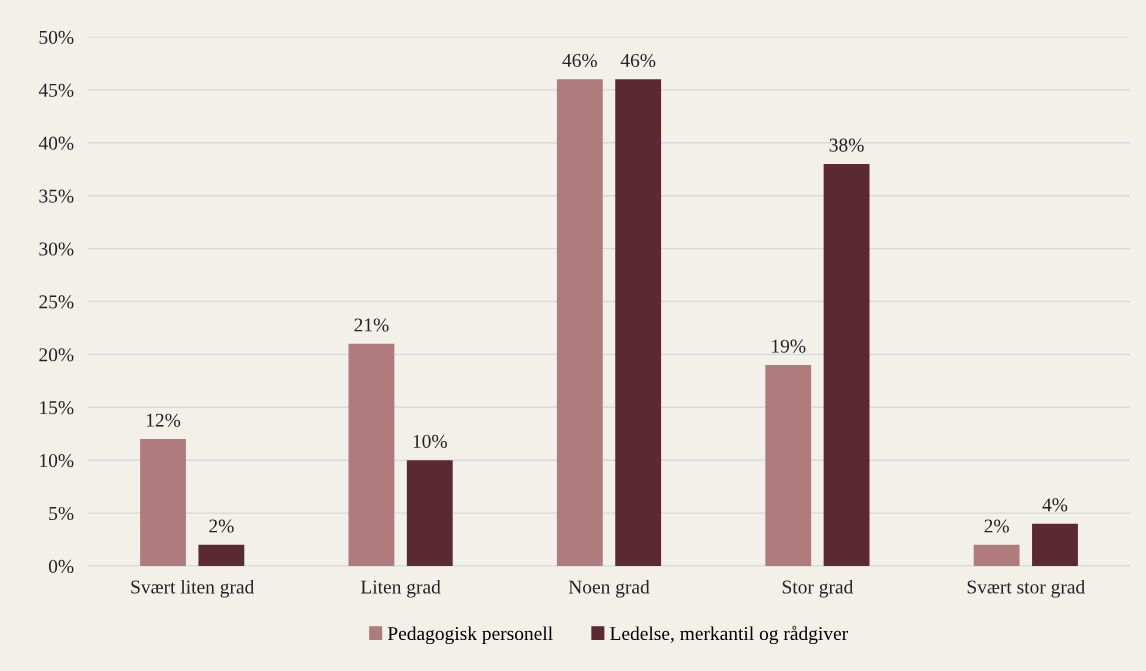 Image resolution: width=1146 pixels, height=671 pixels. What do you see at coordinates (1055, 505) in the screenshot?
I see `data-label: 4%` at bounding box center [1055, 505].